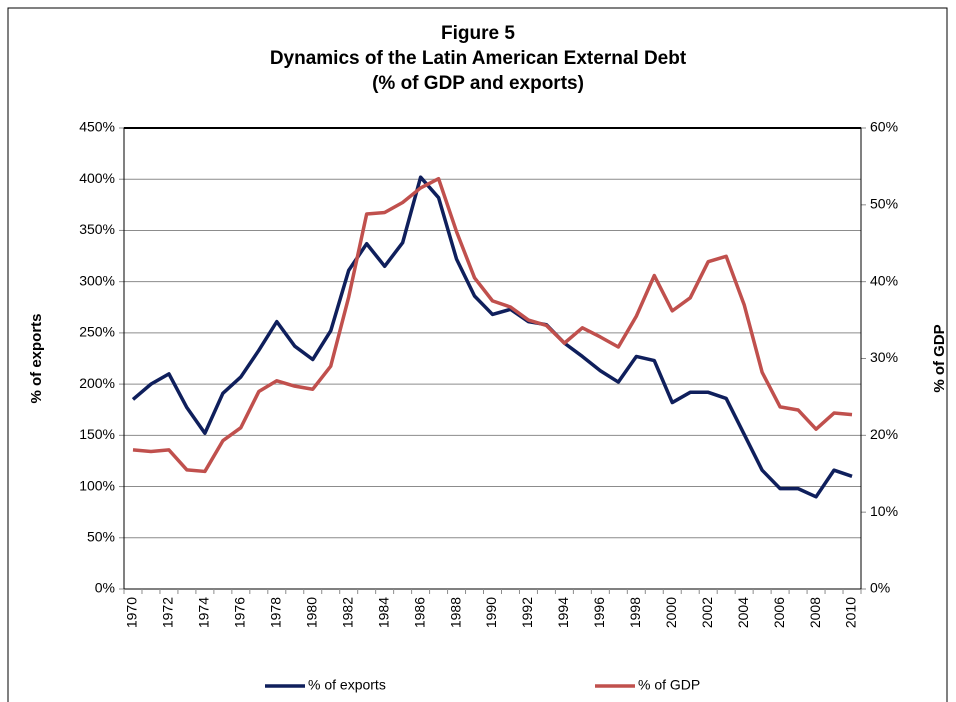  I want to click on x-tick-label: 1984, so click(383, 612).